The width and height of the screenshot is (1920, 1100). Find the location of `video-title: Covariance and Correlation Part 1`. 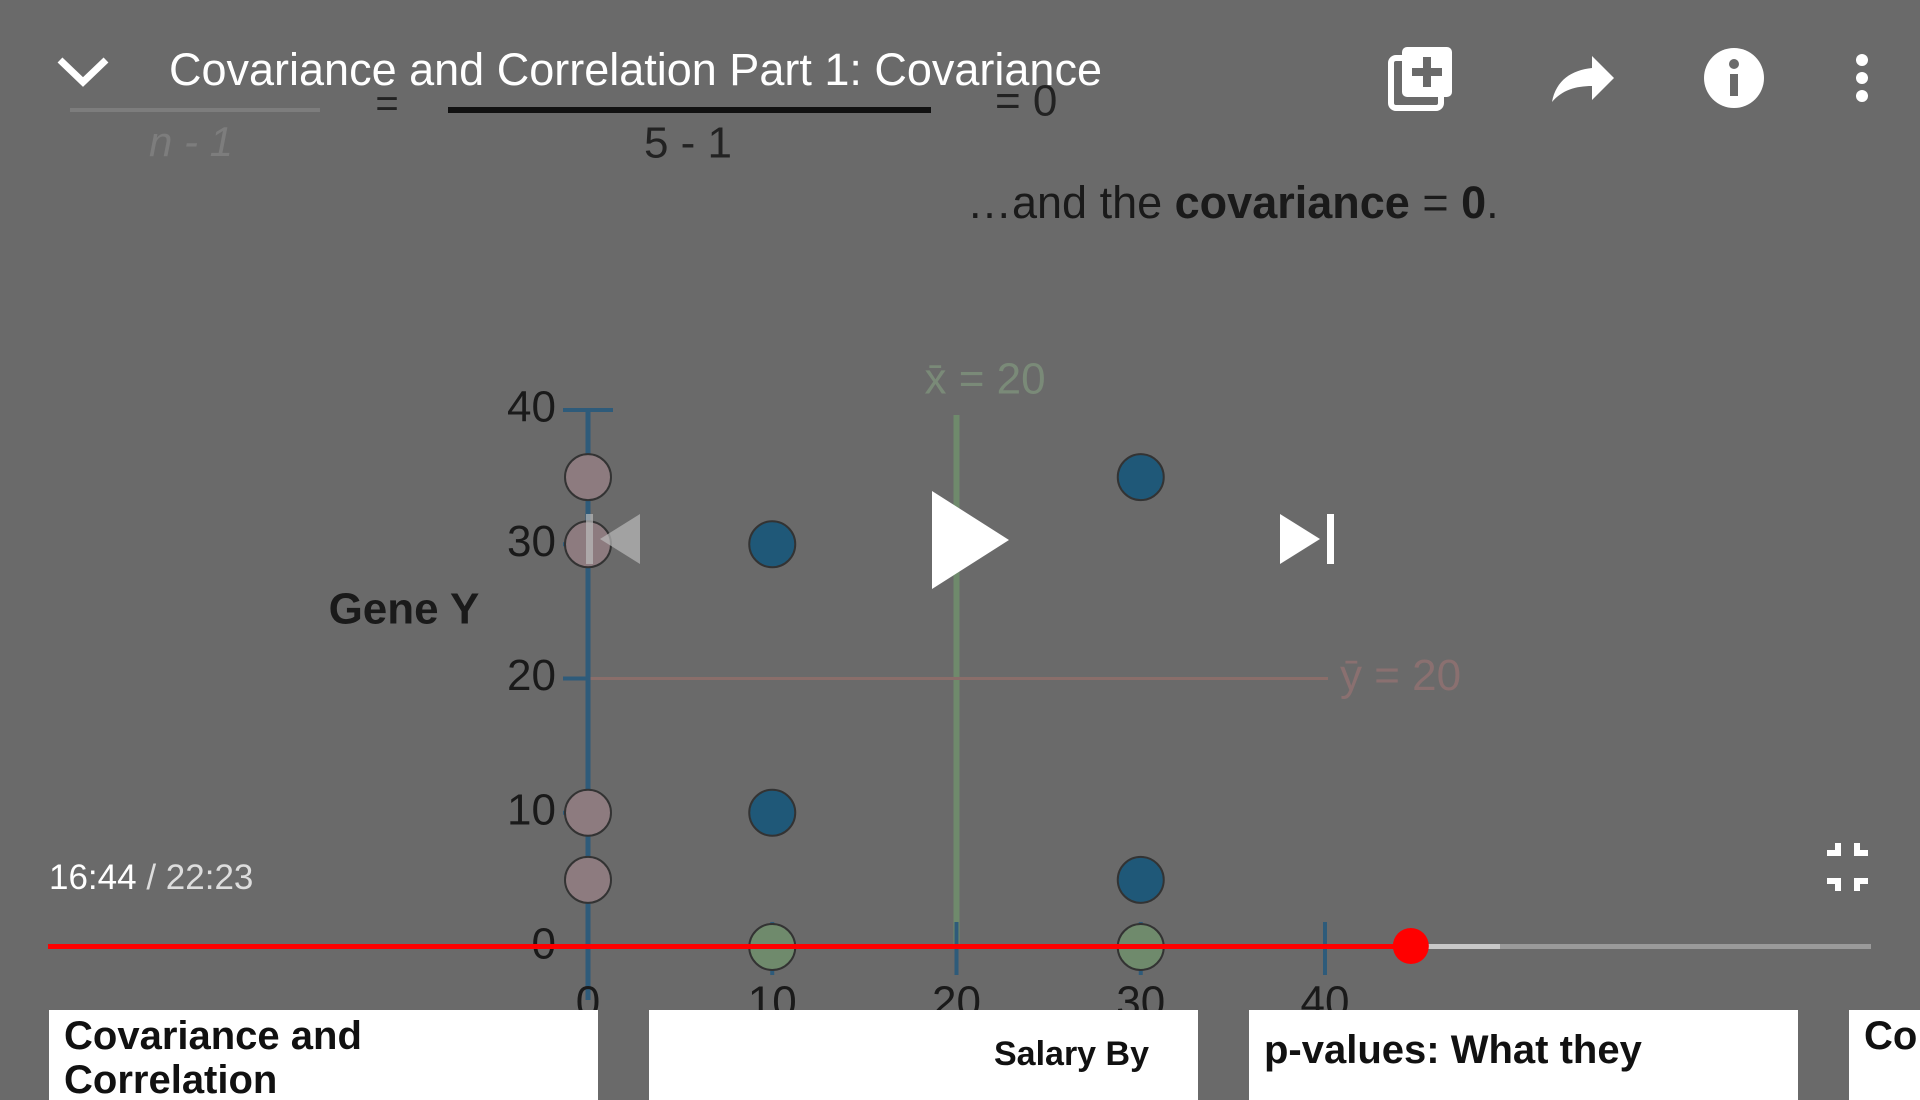

video-title: Covariance and Correlation Part 1 is located at coordinates (635, 69).